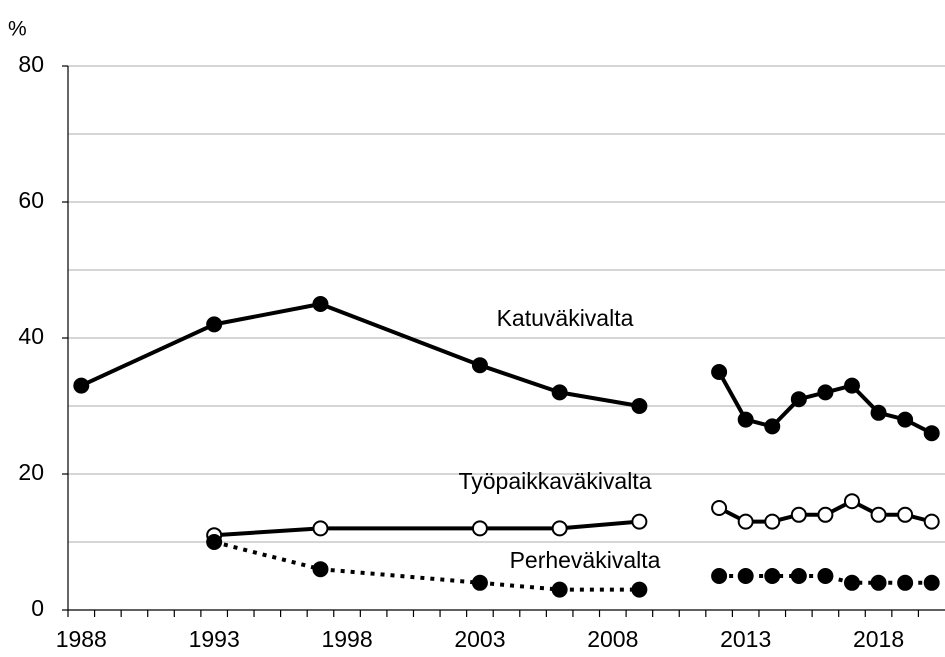 Image resolution: width=945 pixels, height=657 pixels. Describe the element at coordinates (585, 560) in the screenshot. I see `series-label: Perheväkivalta` at that location.